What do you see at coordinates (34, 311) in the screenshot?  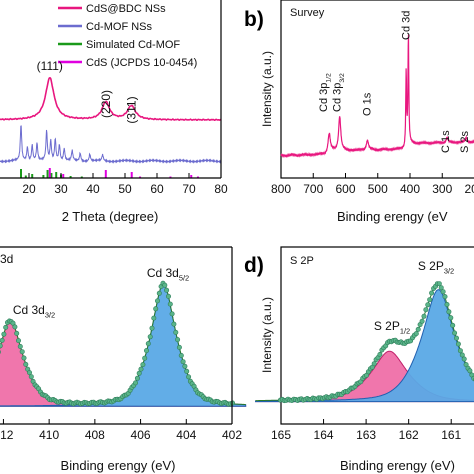 I see `cd3d32-label: Cd 3d3/2` at bounding box center [34, 311].